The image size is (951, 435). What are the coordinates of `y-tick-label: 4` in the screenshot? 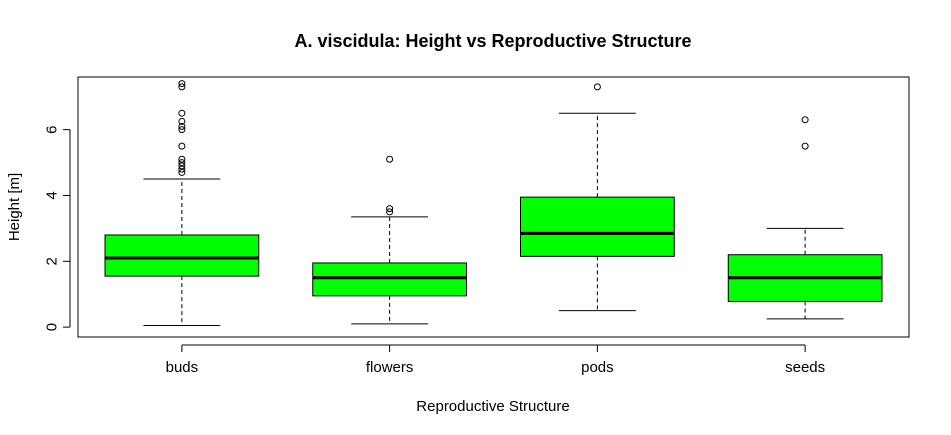 It's located at (52, 195).